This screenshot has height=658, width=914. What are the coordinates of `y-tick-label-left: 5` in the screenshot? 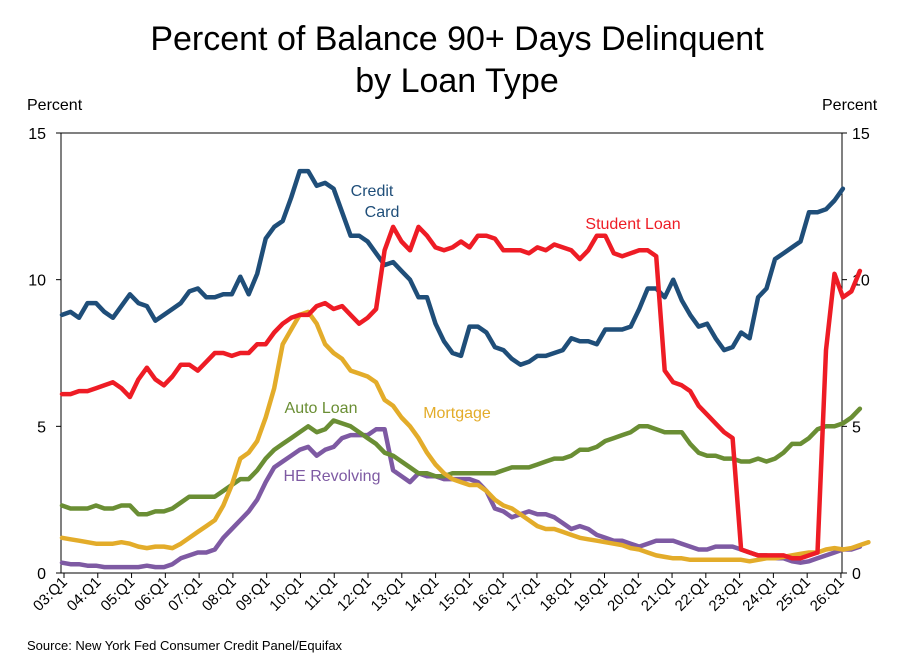 It's located at (41, 427).